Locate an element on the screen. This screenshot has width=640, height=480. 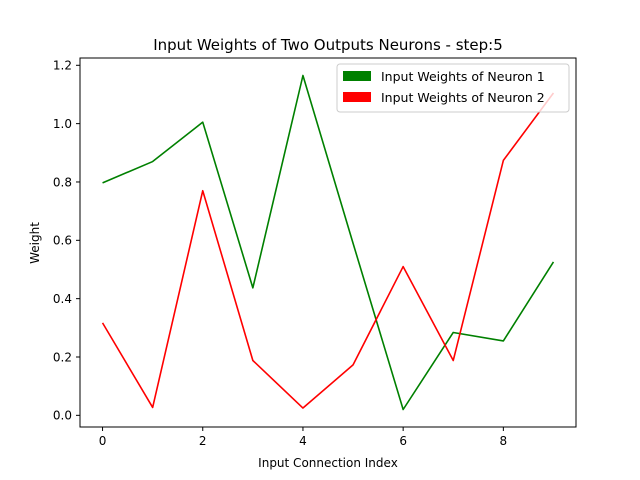
legend-label-2: Input Weights of Neuron 2 is located at coordinates (463, 97).